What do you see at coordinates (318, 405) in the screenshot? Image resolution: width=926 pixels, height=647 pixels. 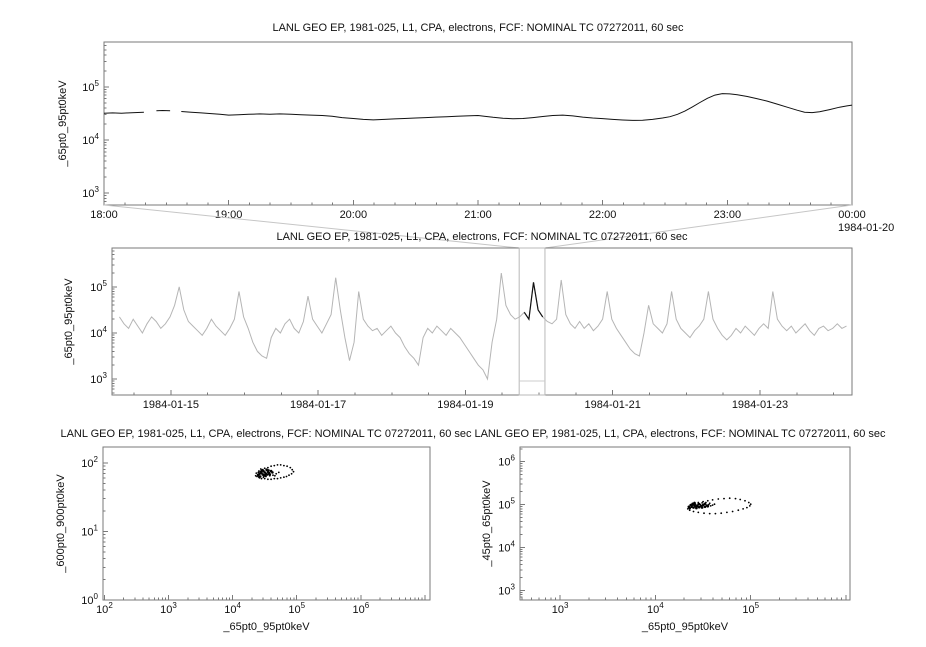 I see `x-tick-label: 1984-01-17` at bounding box center [318, 405].